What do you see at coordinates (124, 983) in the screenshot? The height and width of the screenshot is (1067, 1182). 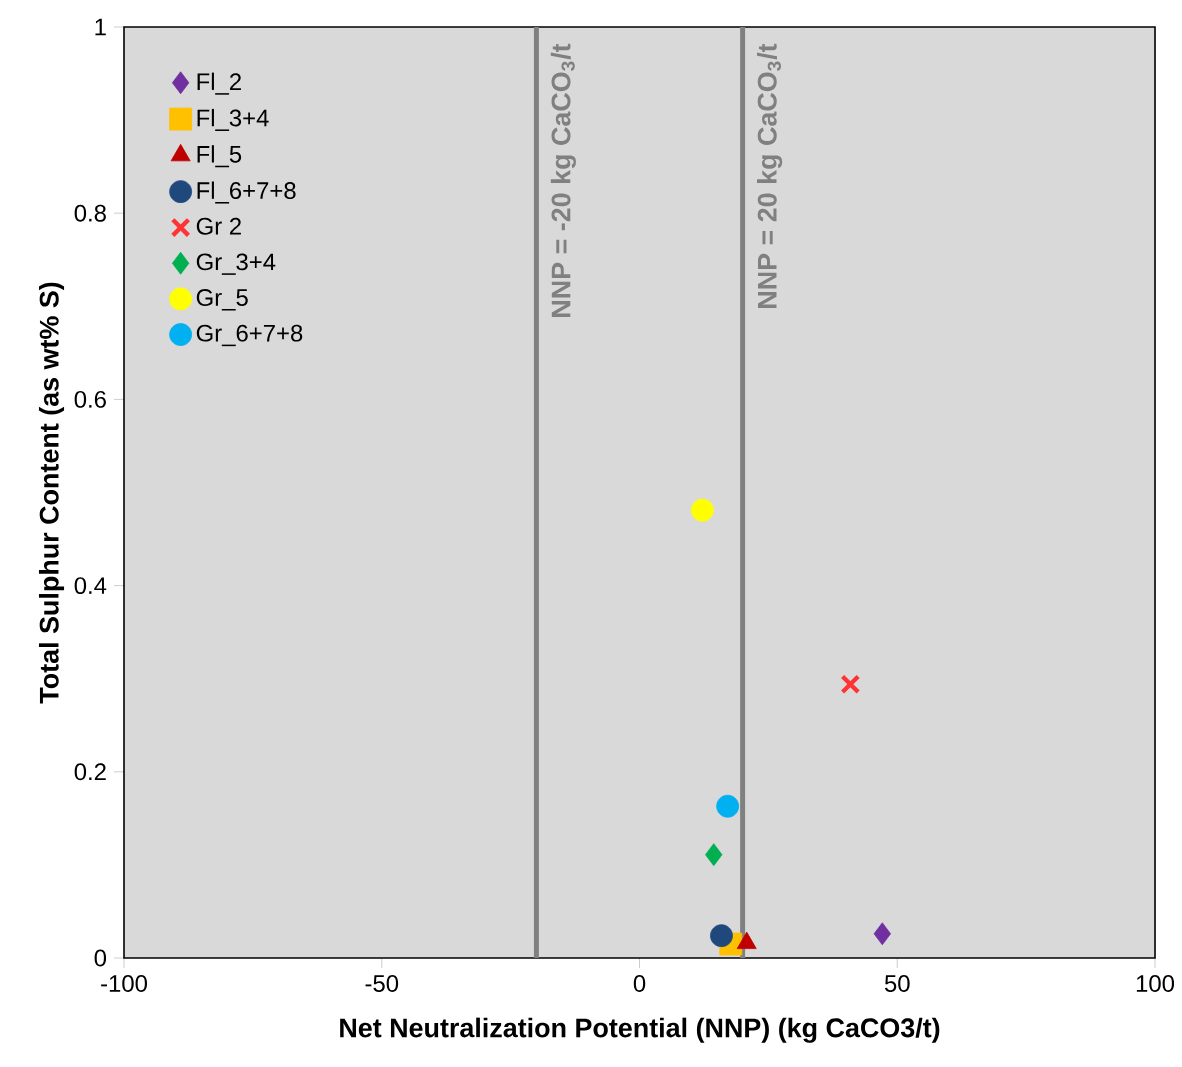 I see `x-tick-label: -100` at bounding box center [124, 983].